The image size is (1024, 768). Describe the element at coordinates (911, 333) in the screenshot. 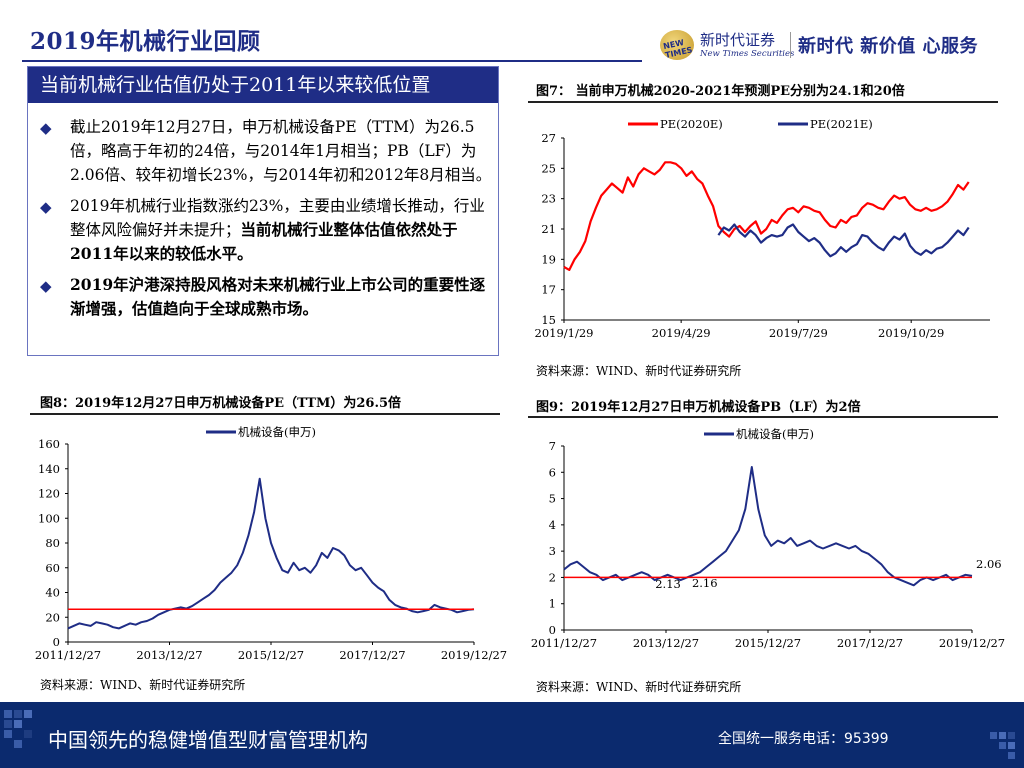

I see `x-tick-label: 2019/10/29` at that location.